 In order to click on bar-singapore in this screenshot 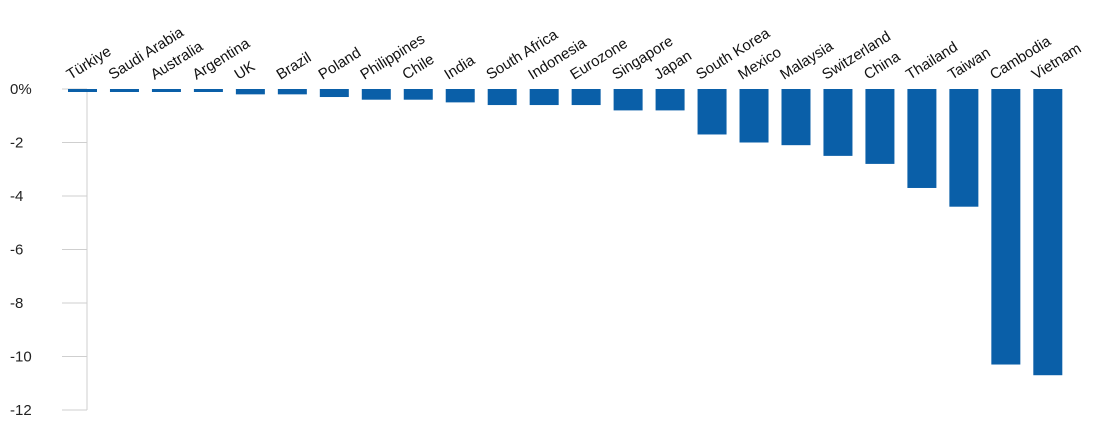, I will do `click(628, 100)`.